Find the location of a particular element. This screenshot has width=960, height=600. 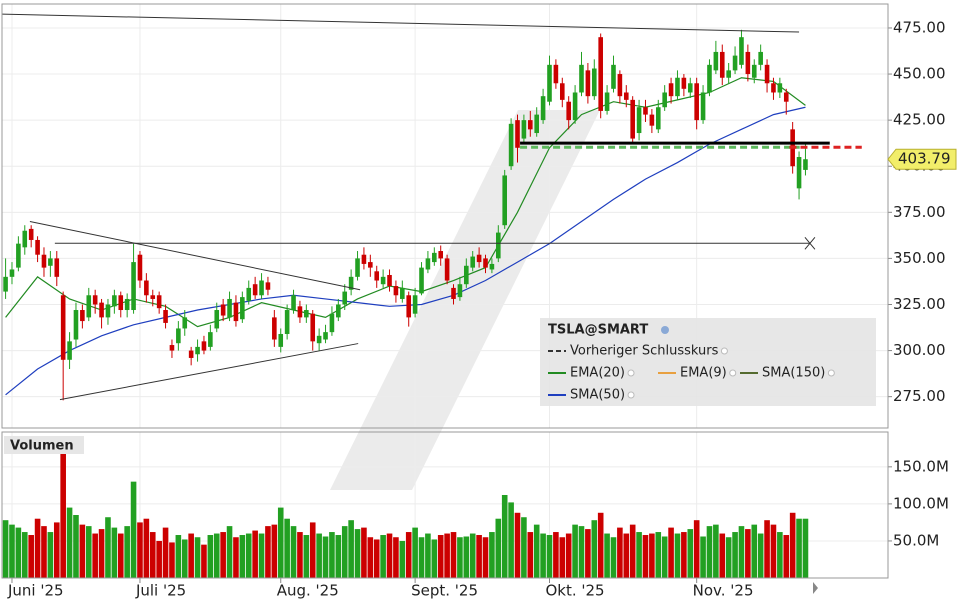

y-tick-label: 375.00 is located at coordinates (919, 212).